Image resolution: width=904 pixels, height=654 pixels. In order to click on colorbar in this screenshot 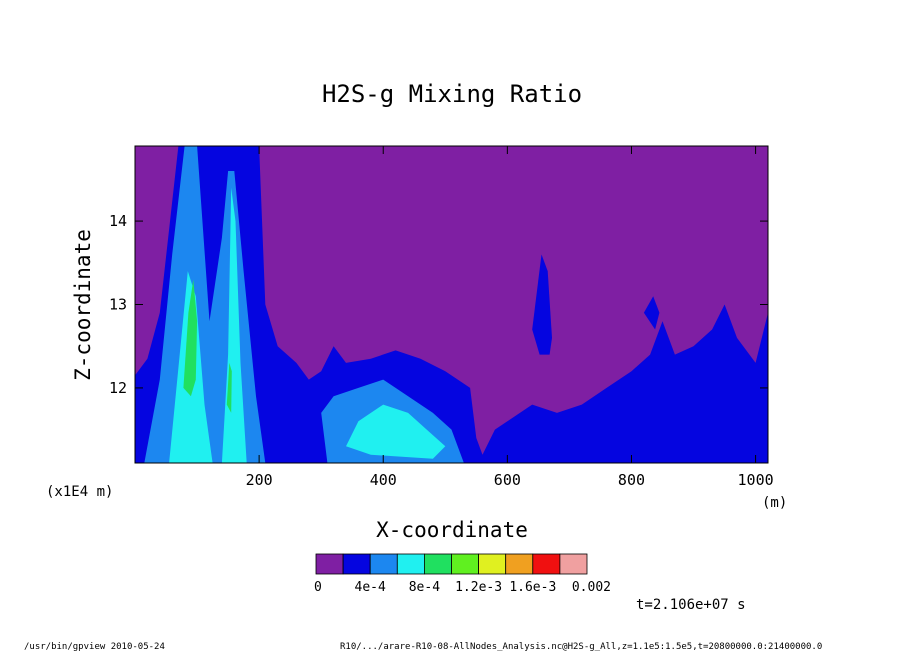, I will do `click(451, 564)`.